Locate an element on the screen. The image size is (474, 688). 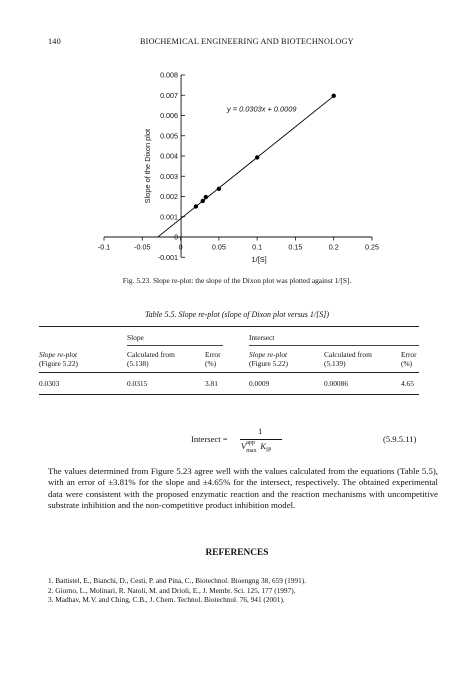
y-tick-label: 0.003 is located at coordinates (169, 176).